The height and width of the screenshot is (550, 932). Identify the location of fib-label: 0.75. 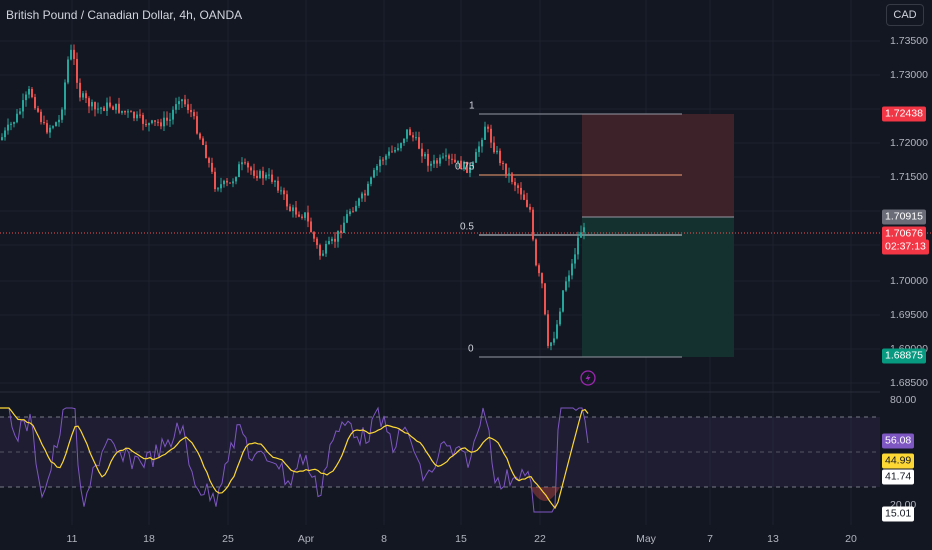
(465, 167).